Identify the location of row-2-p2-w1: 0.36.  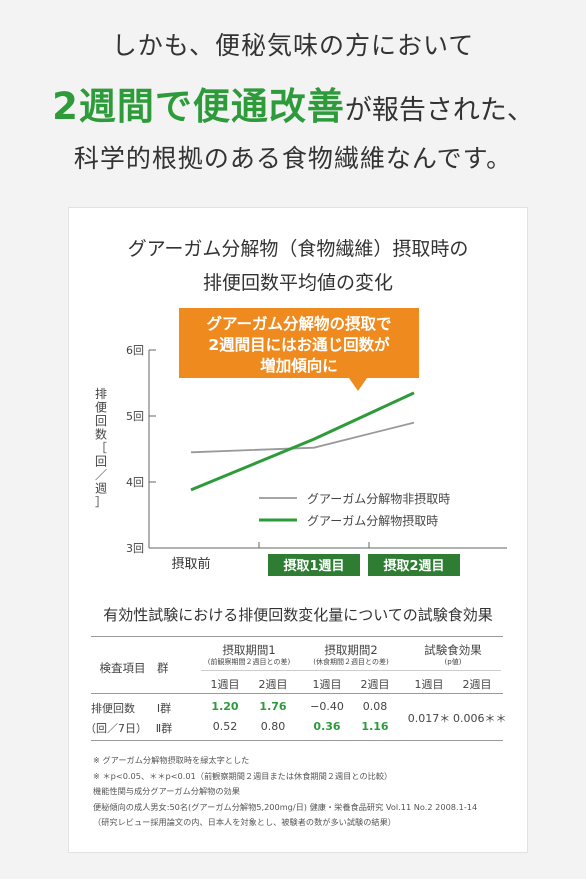
(327, 726).